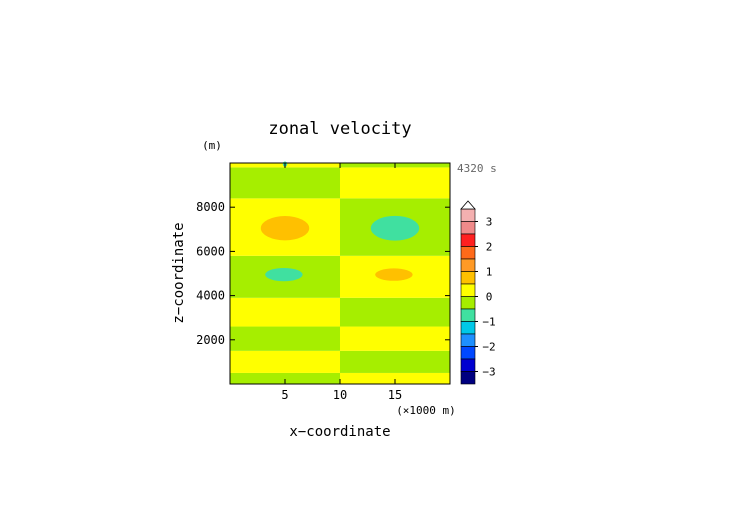 The height and width of the screenshot is (532, 752). Describe the element at coordinates (489, 247) in the screenshot. I see `colorbar-tick-label: 2` at that location.